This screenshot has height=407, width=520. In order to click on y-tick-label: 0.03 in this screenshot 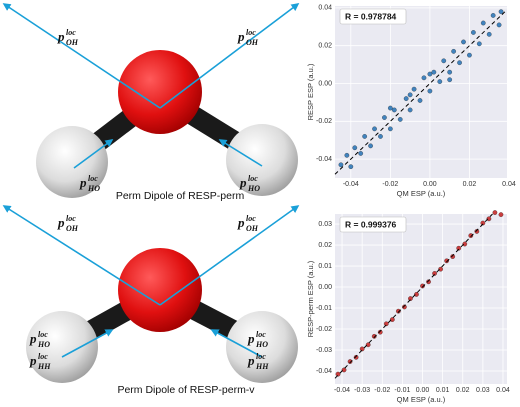, I will do `click(325, 224)`.